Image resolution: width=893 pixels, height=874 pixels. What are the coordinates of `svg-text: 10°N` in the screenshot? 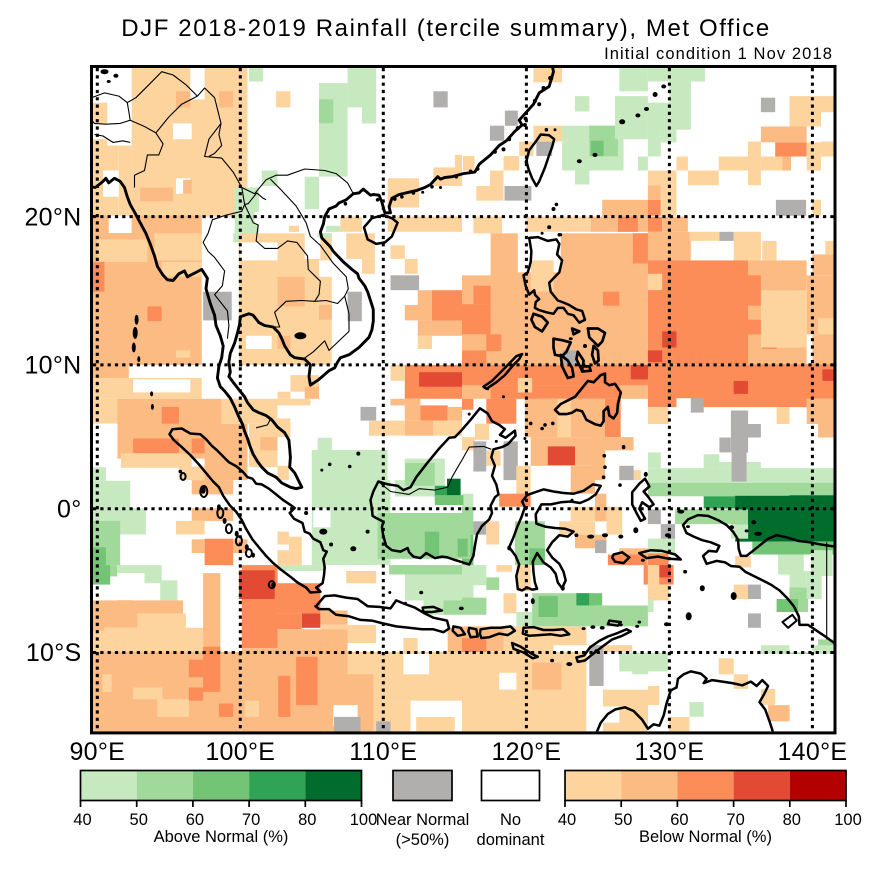 It's located at (52, 366).